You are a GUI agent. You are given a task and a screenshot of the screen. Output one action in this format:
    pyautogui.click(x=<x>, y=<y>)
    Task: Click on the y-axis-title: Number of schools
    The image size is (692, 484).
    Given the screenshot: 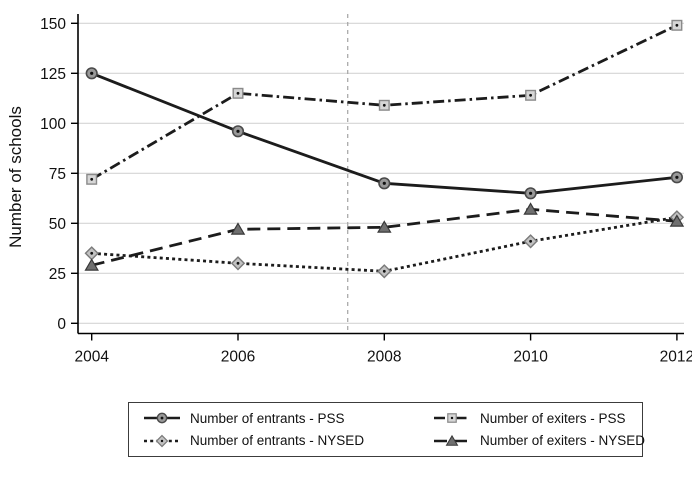 What is the action you would take?
    pyautogui.click(x=15, y=177)
    